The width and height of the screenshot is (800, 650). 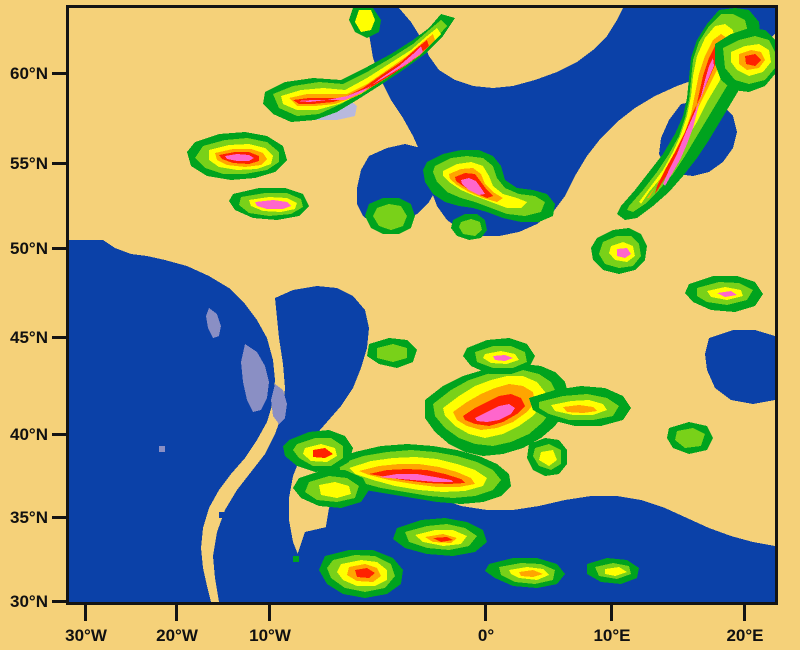 What do you see at coordinates (248, 176) in the screenshot?
I see `elevation-iceland-sw` at bounding box center [248, 176].